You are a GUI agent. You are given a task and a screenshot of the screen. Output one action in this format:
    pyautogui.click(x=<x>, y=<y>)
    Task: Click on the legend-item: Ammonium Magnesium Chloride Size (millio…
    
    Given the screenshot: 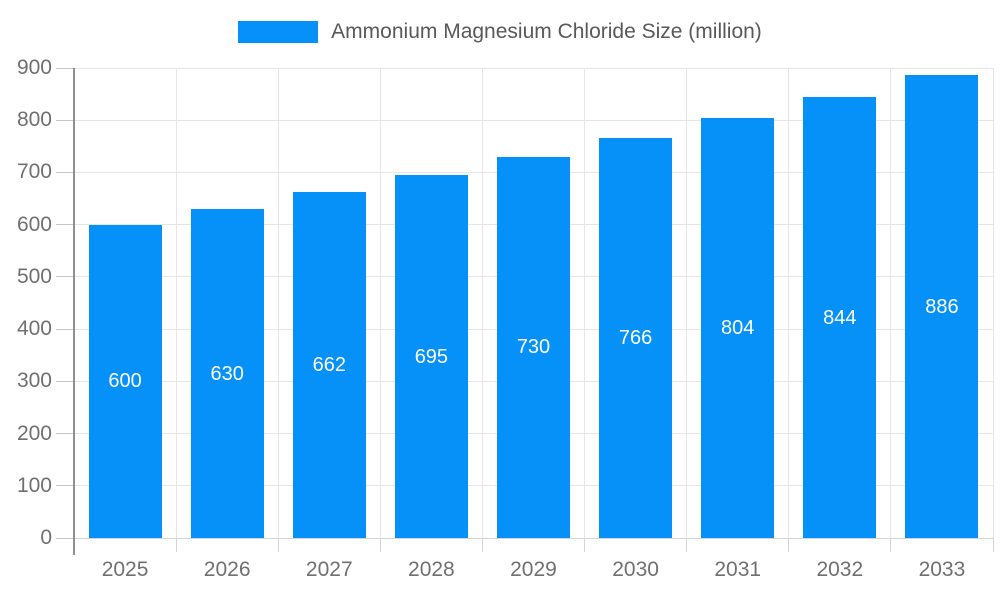 What is the action you would take?
    pyautogui.click(x=500, y=32)
    